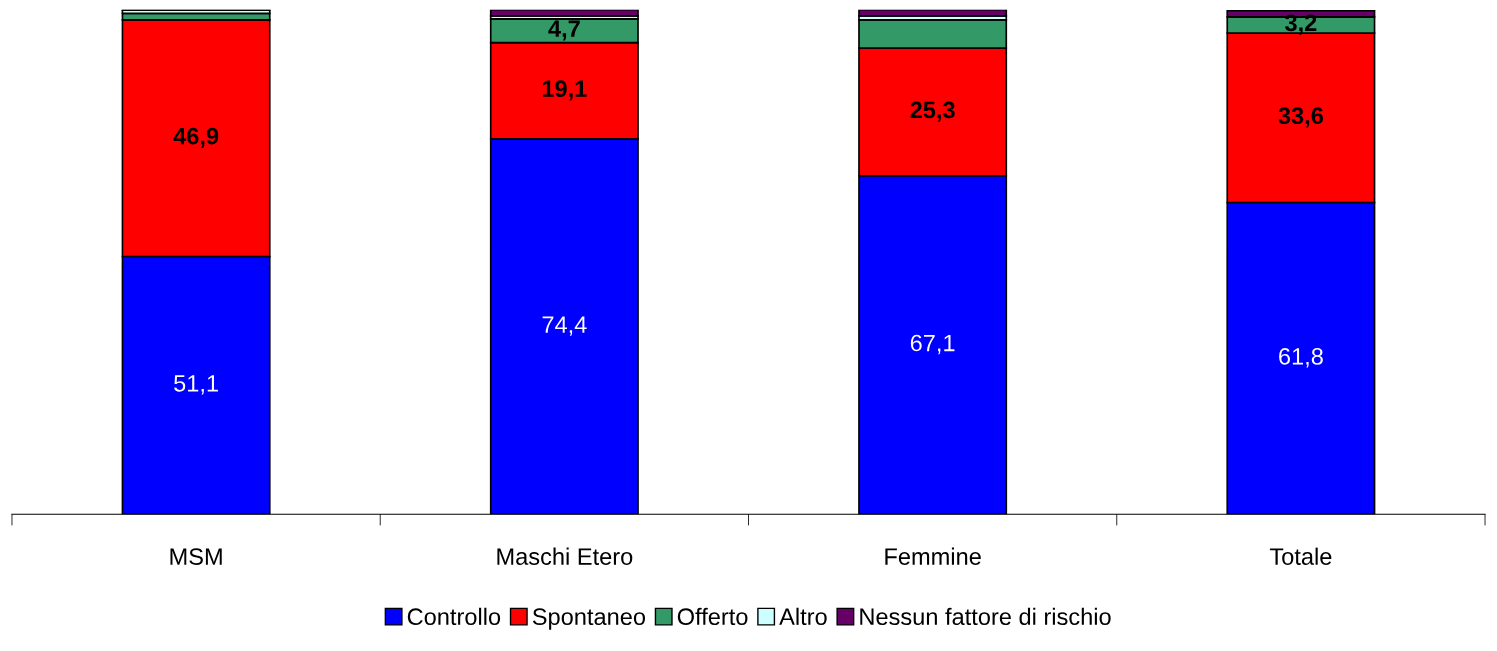  Describe the element at coordinates (712, 616) in the screenshot. I see `legend-label: Offerto` at that location.